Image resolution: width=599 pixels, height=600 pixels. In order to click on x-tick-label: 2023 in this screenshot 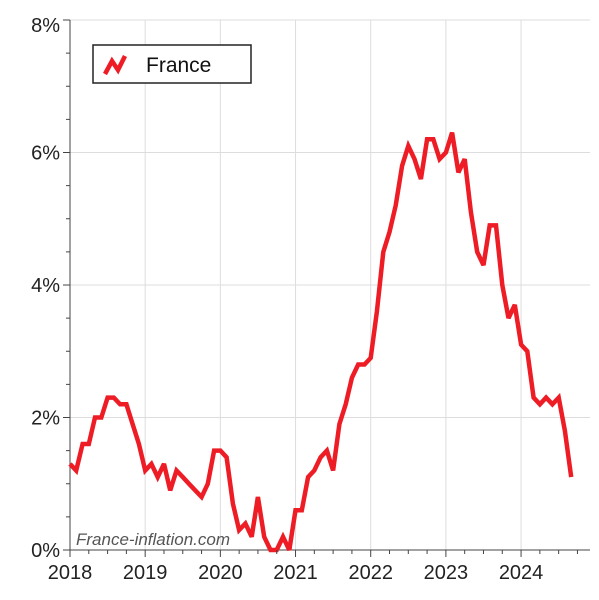, I will do `click(446, 573)`.